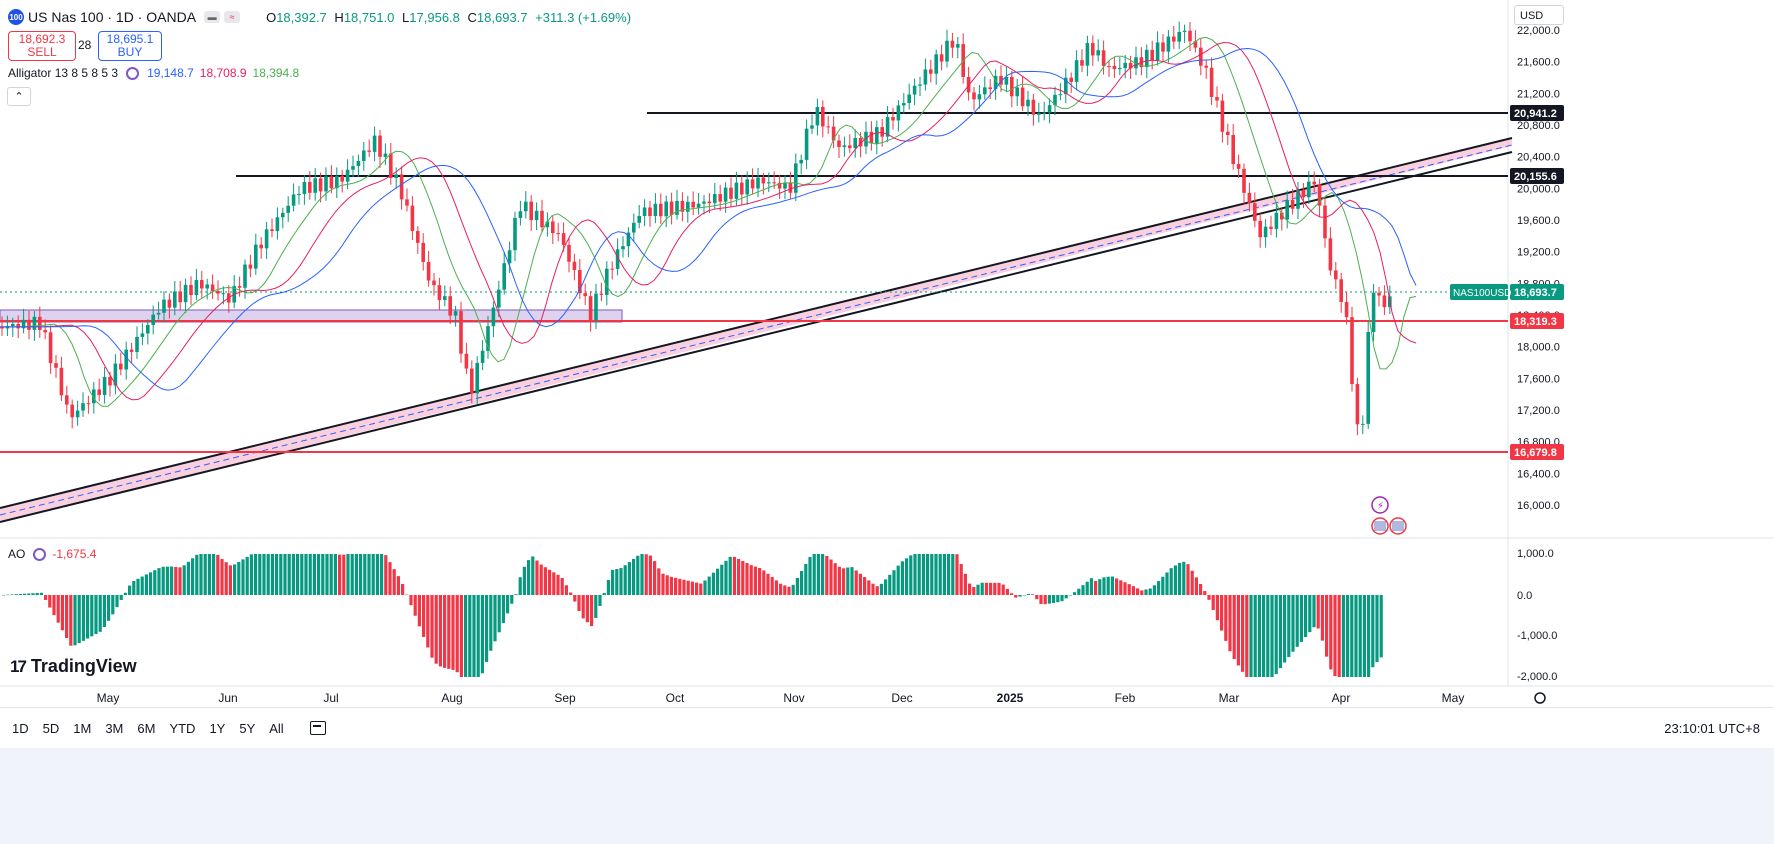  What do you see at coordinates (73, 666) in the screenshot?
I see `tradingview-logo: 17 TradingView` at bounding box center [73, 666].